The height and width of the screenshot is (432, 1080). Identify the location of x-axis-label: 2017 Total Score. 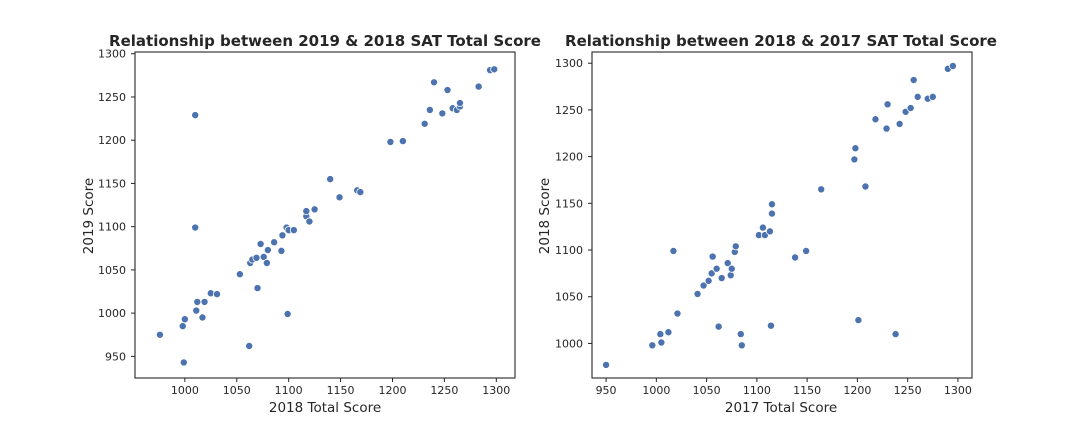
(781, 408).